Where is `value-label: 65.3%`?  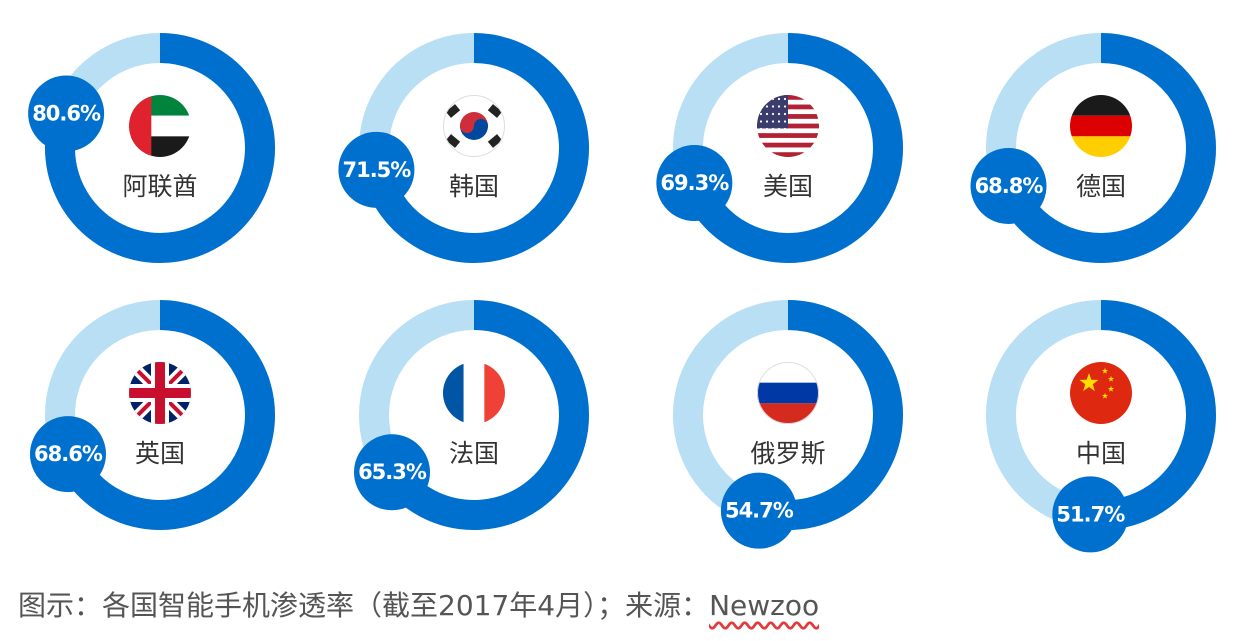
value-label: 65.3% is located at coordinates (392, 472).